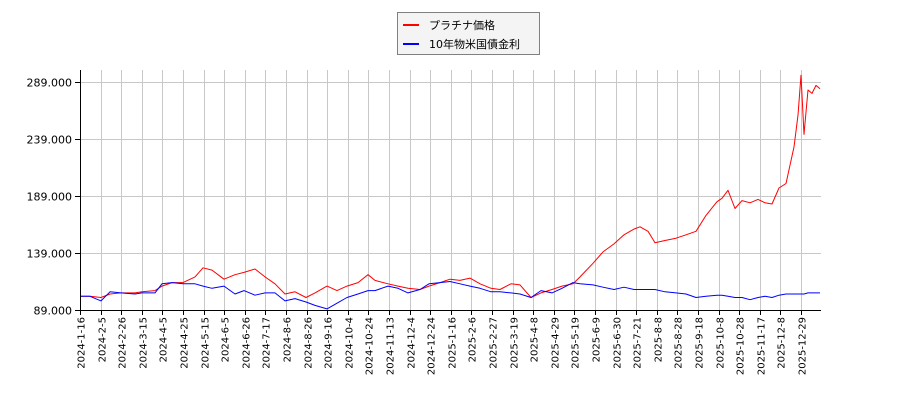 This screenshot has height=404, width=900. Describe the element at coordinates (597, 339) in the screenshot. I see `x-tick-label: 2025-6-9` at that location.